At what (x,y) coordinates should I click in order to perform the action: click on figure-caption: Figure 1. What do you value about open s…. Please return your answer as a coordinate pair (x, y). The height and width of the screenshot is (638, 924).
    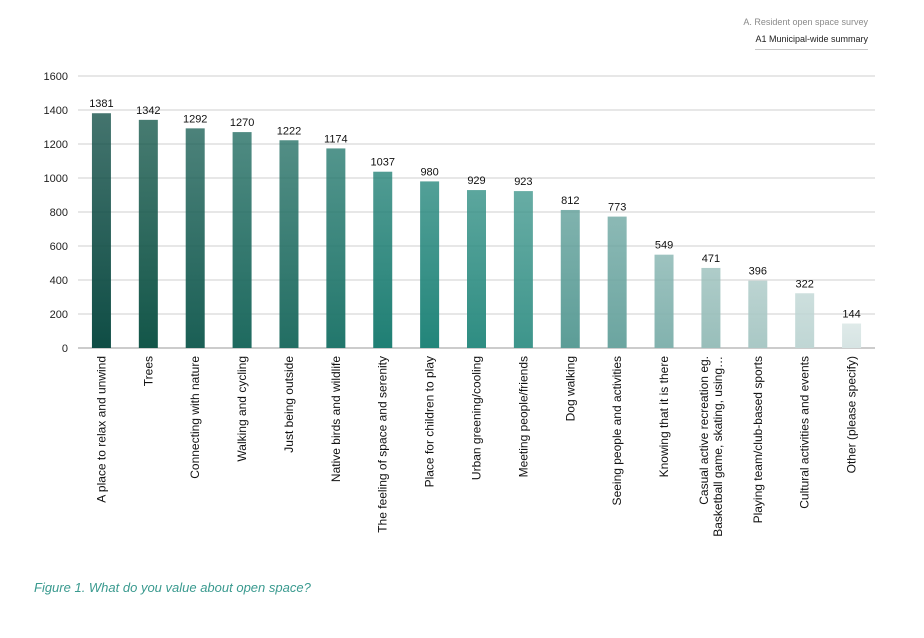
    Looking at the image, I should click on (172, 587).